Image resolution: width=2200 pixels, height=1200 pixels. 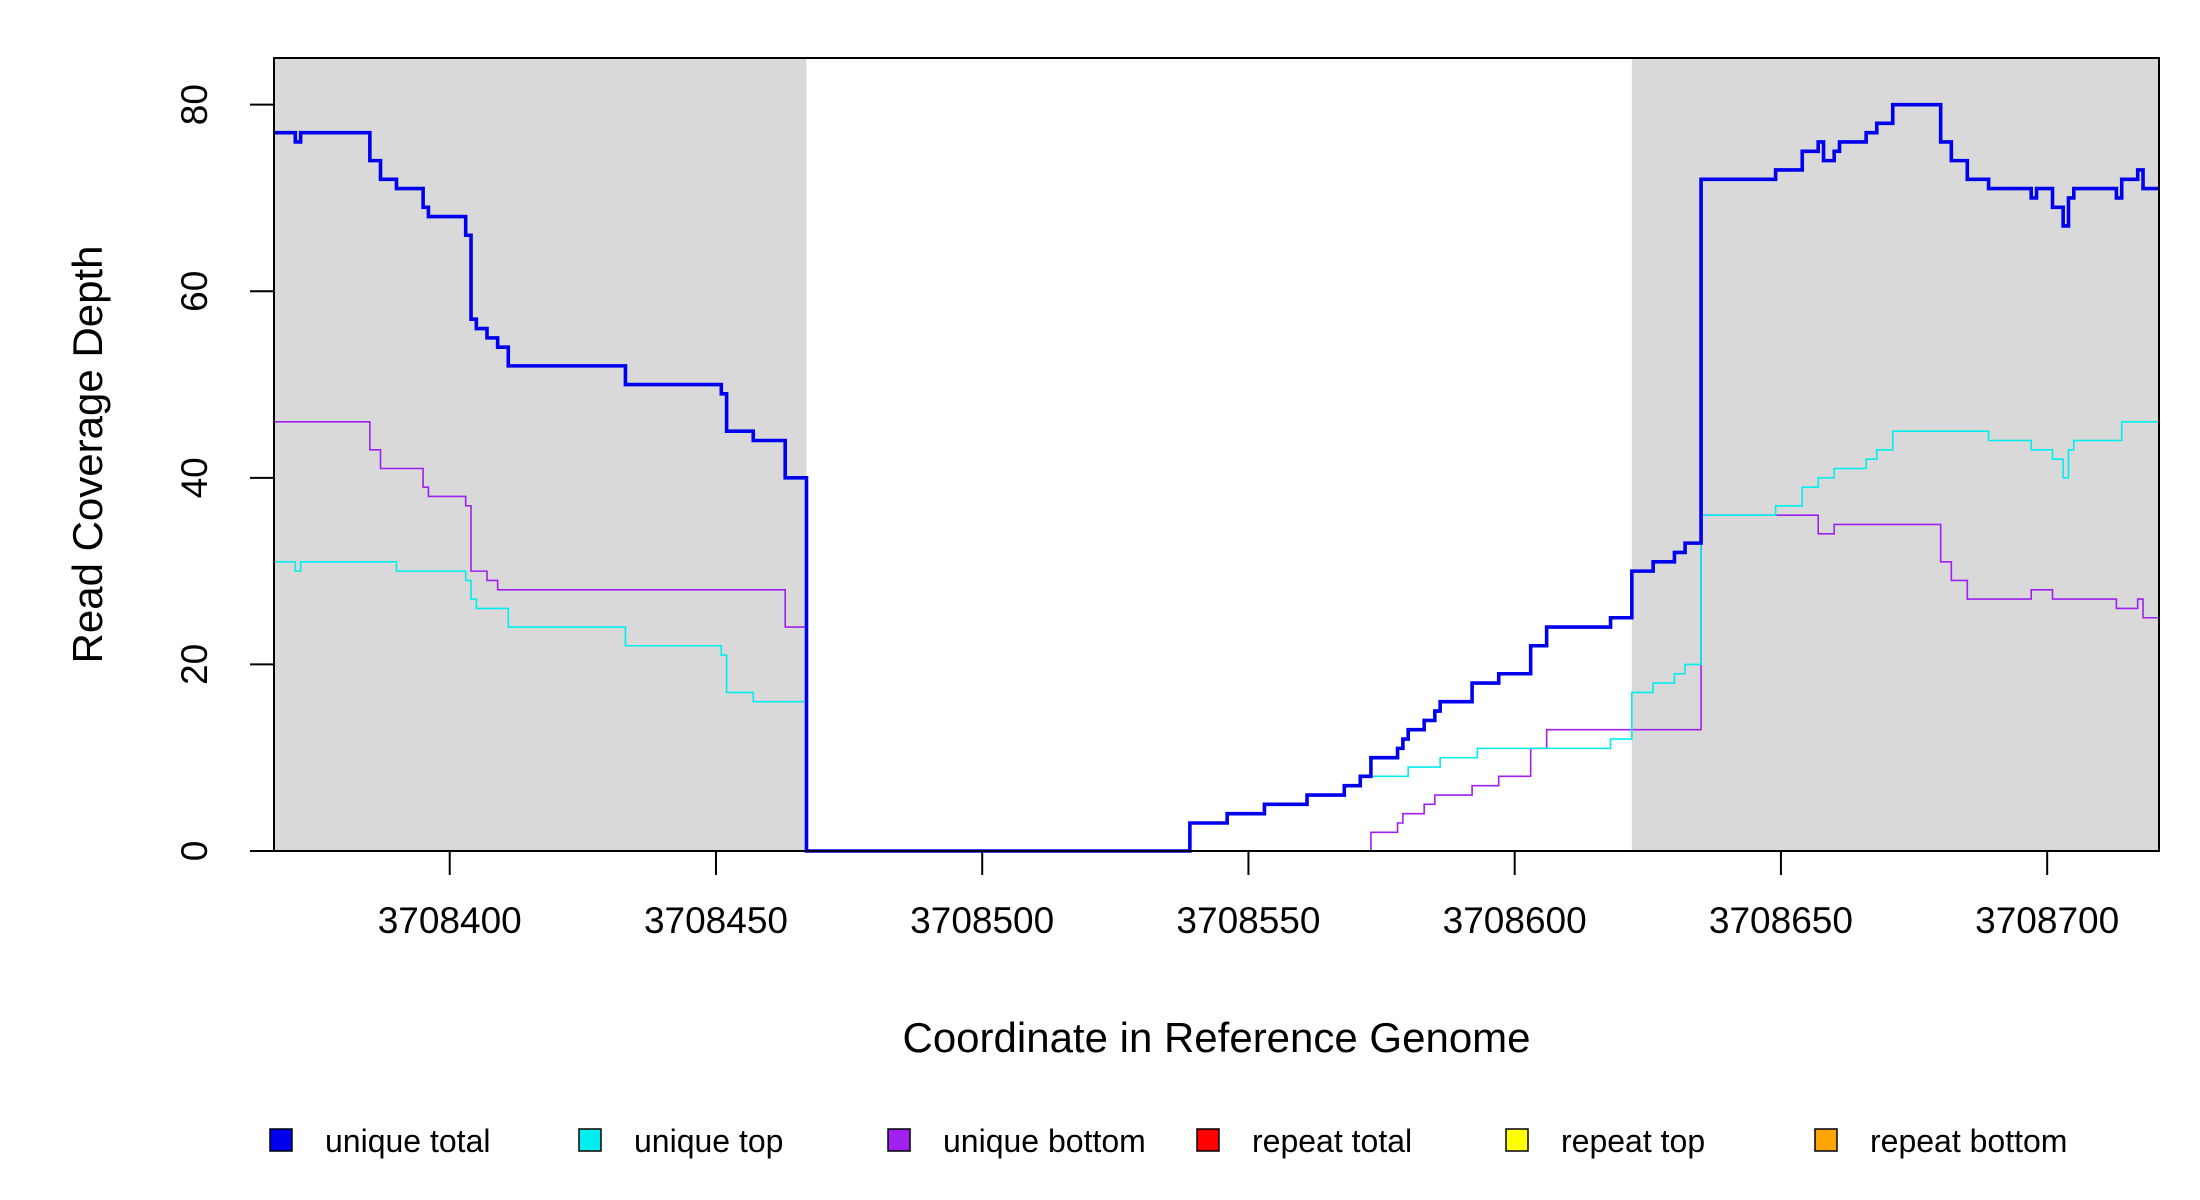 I want to click on legend-label-unique-total: unique total, so click(x=407, y=1141).